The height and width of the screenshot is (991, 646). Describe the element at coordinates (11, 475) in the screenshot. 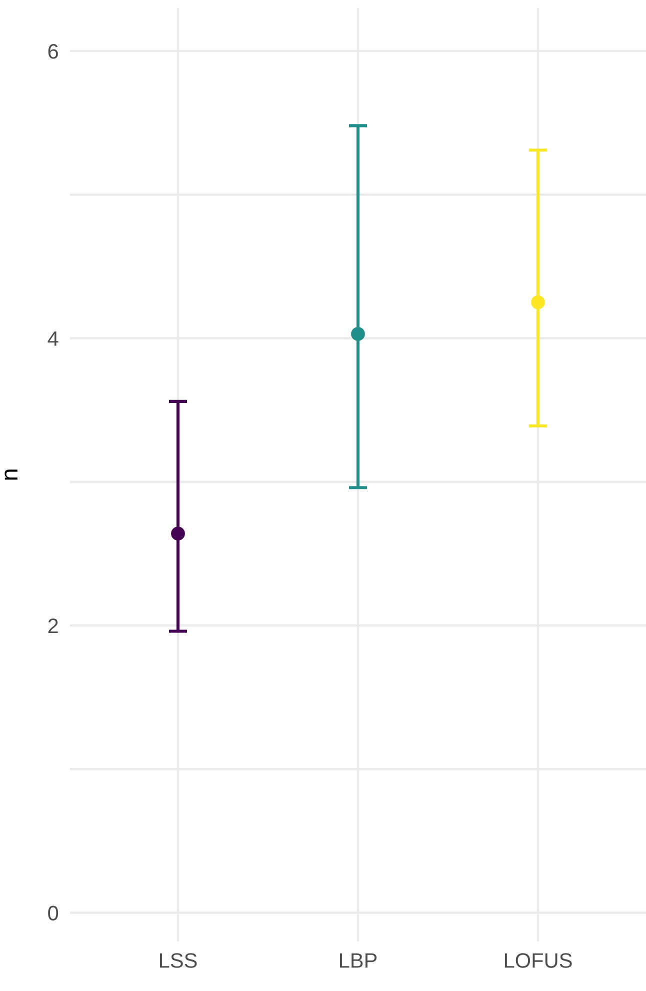

I see `y-axis-title: n` at that location.